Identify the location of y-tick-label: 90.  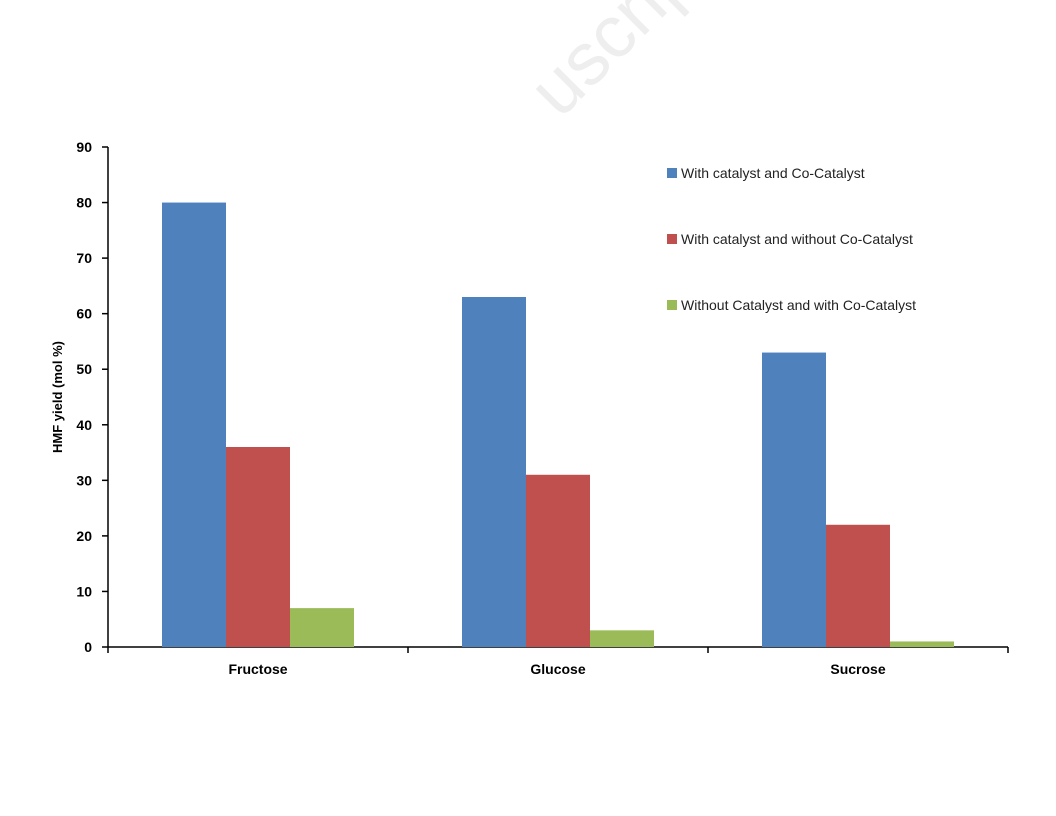
(84, 147).